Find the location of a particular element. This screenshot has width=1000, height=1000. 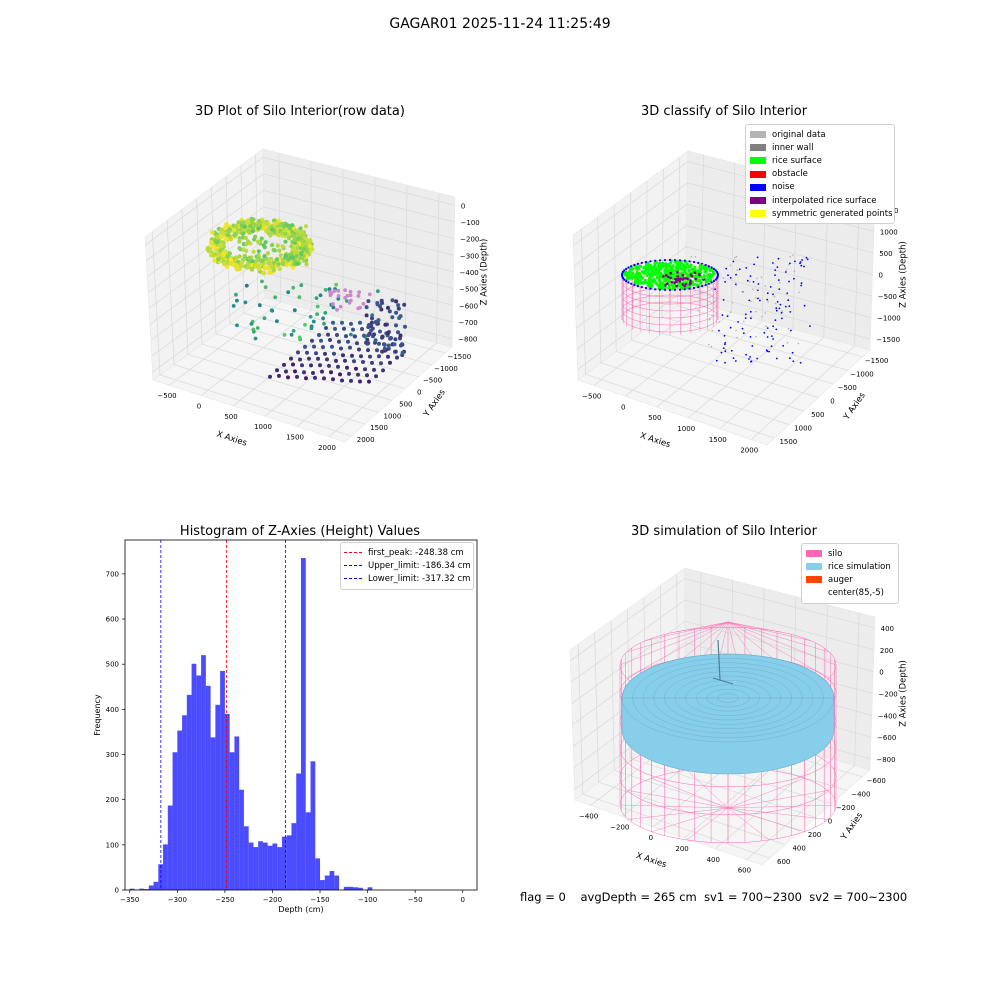

chart4-silo-roof-line is located at coordinates (719, 624).